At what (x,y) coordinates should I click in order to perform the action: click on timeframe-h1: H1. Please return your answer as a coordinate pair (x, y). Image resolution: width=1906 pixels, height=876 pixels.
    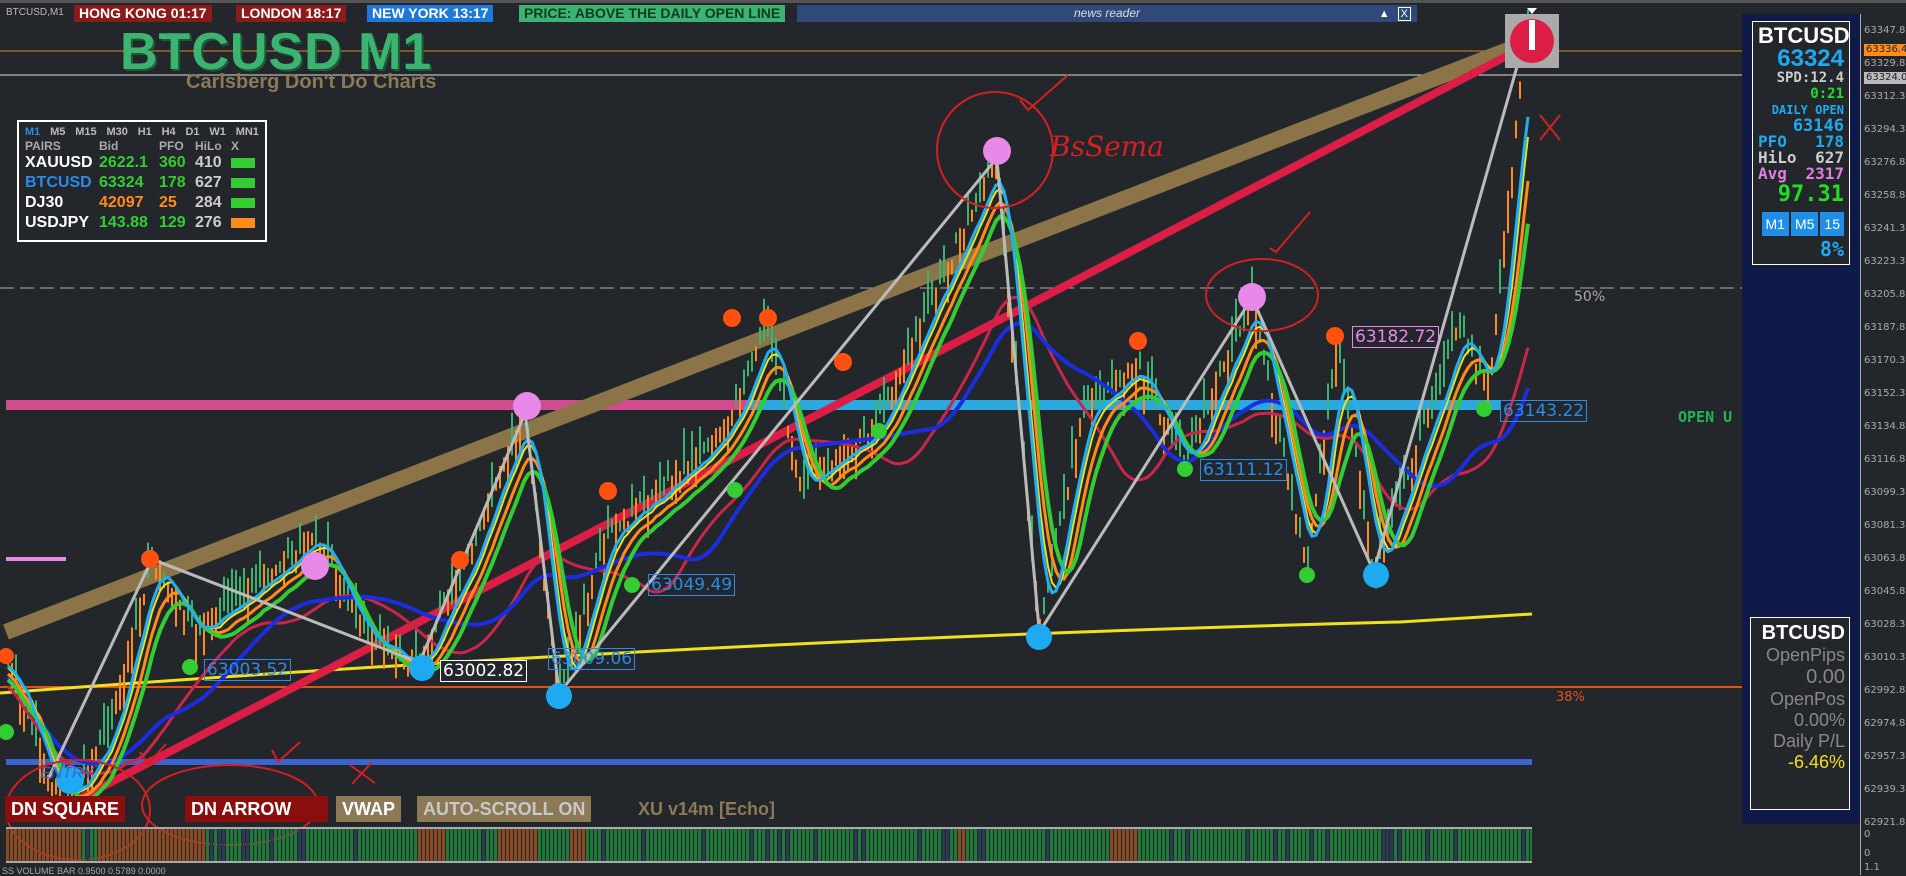
    Looking at the image, I should click on (144, 132).